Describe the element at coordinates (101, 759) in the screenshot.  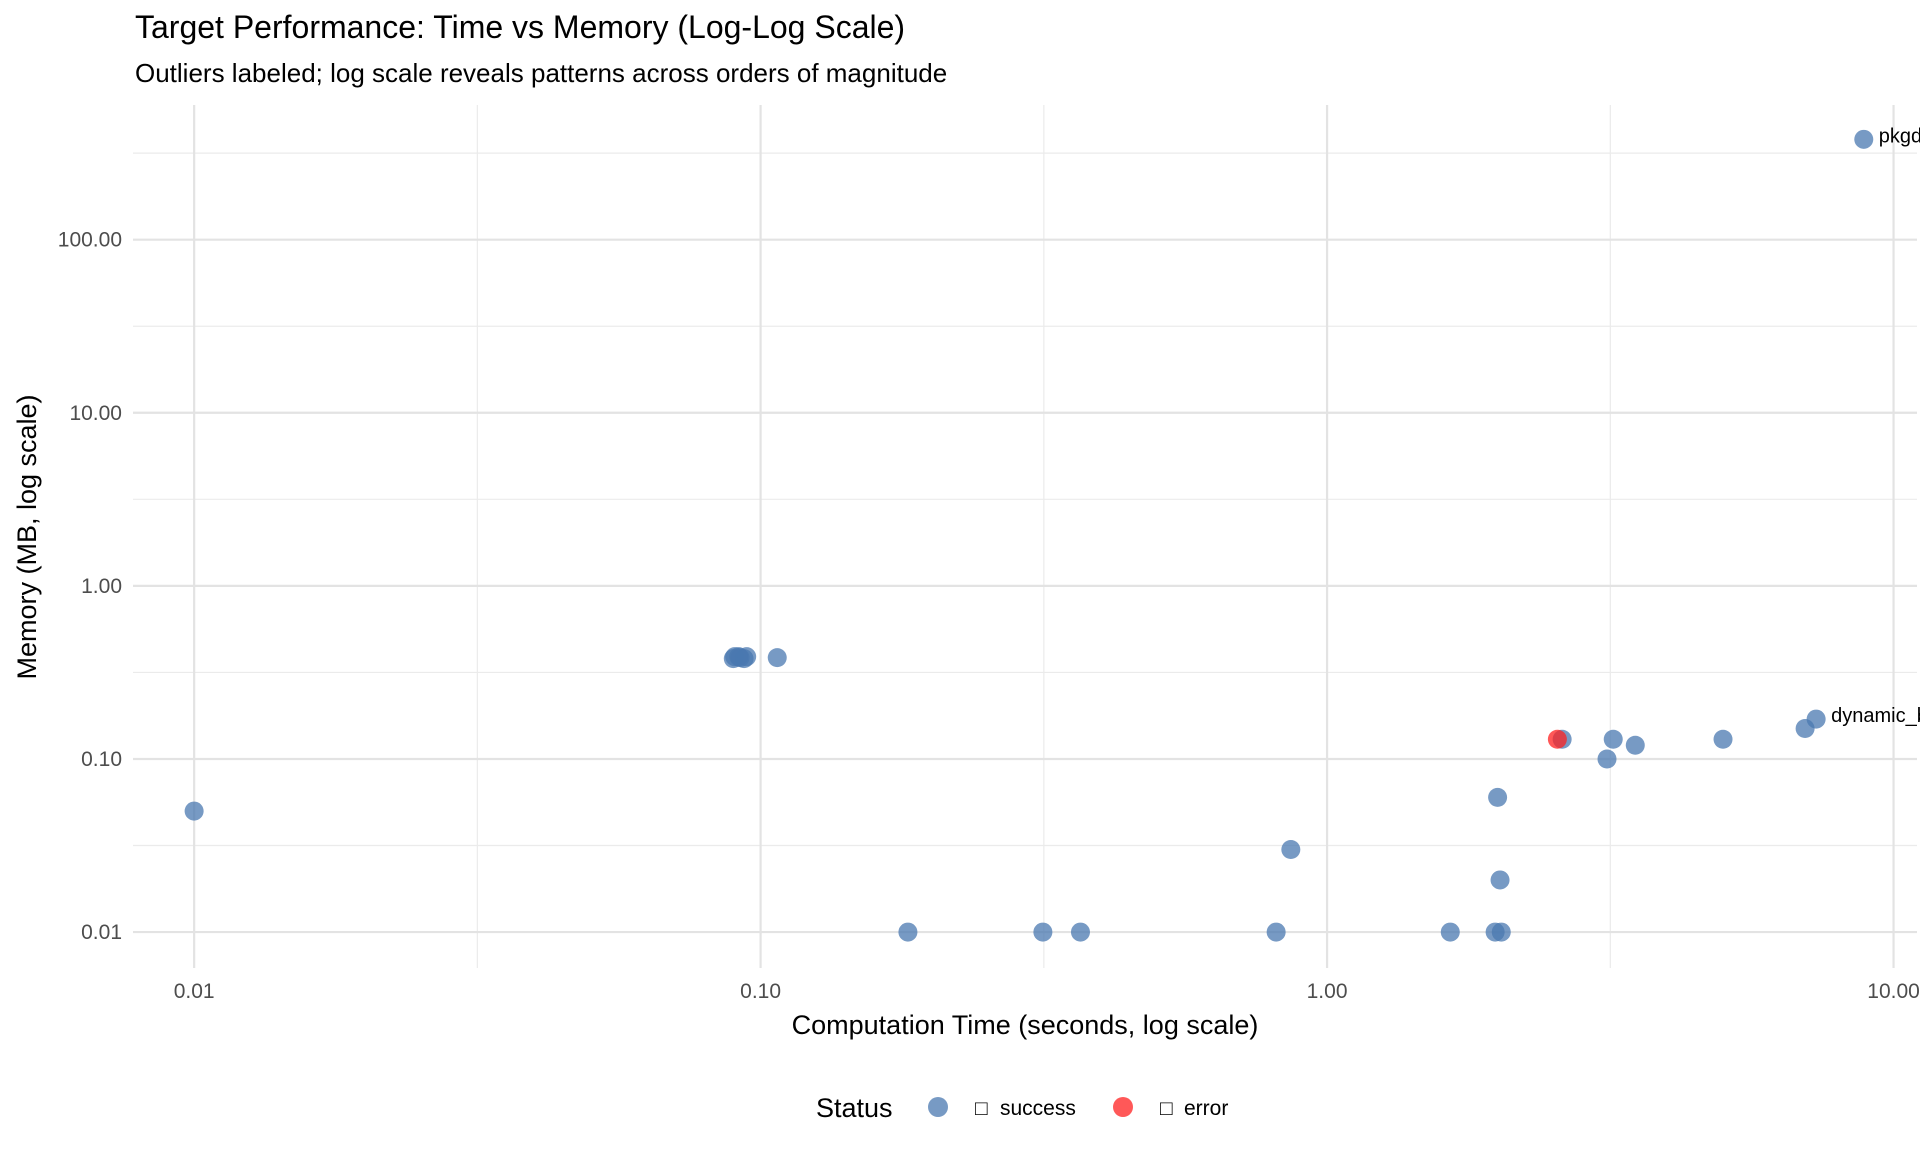
I see `y-tick-label: 0.10` at that location.